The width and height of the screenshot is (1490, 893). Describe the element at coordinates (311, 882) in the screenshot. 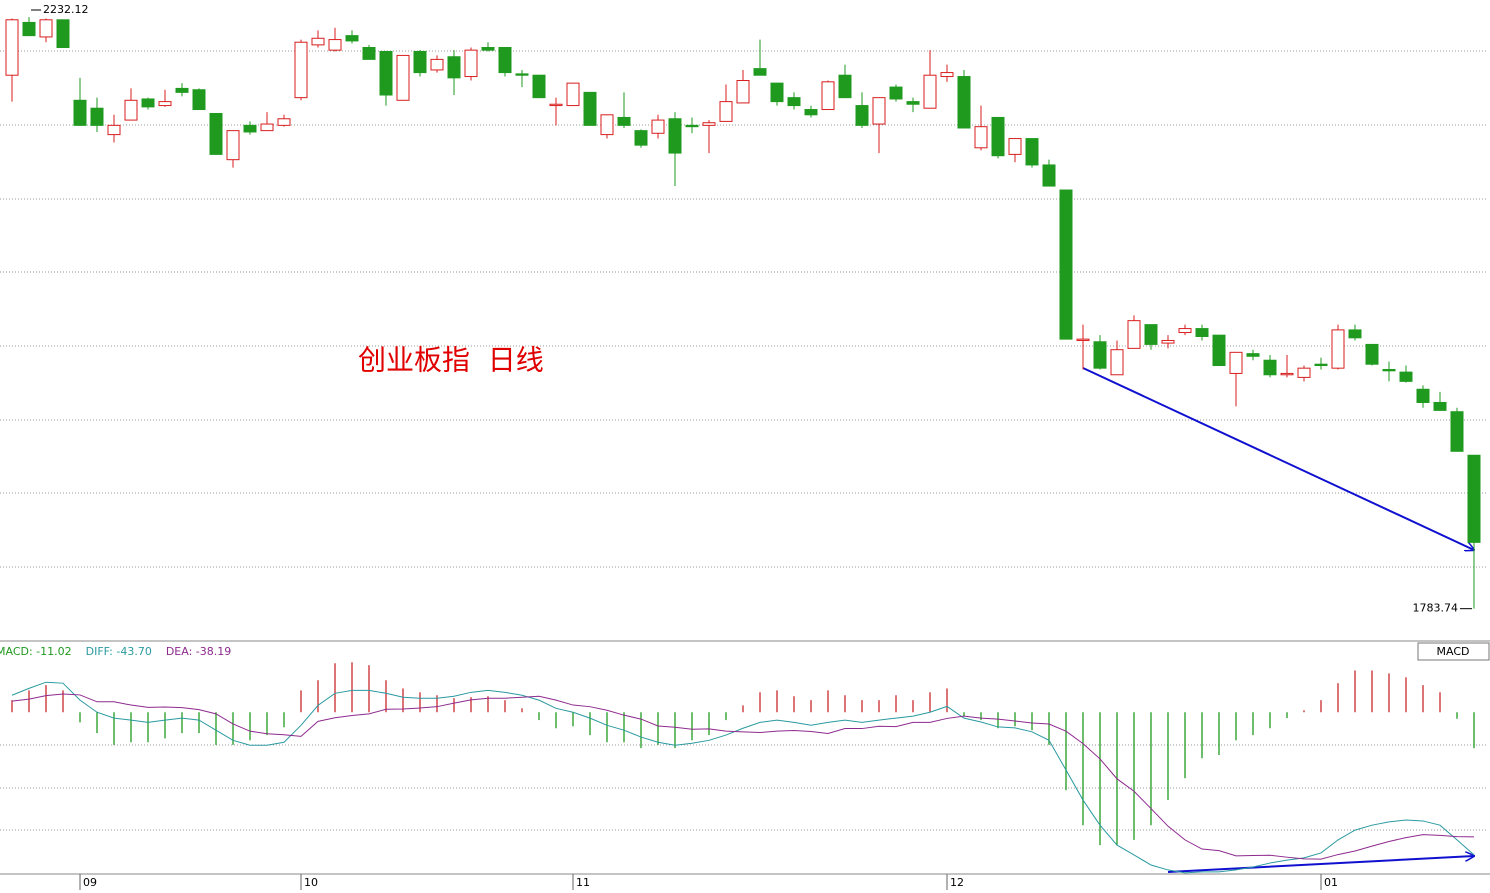

I see `x-tick-label: 10` at that location.